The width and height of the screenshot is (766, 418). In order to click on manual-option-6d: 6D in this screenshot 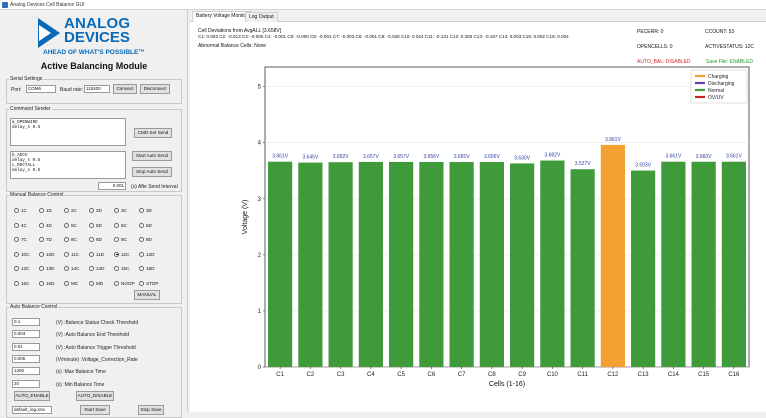, I will do `click(145, 225)`.